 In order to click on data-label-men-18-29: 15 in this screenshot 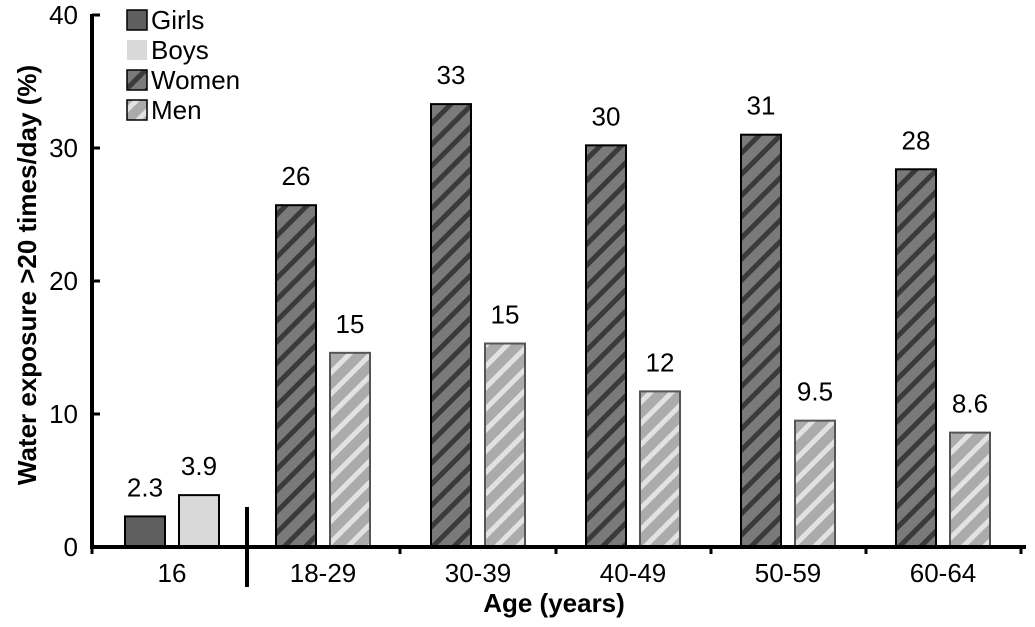, I will do `click(350, 324)`.